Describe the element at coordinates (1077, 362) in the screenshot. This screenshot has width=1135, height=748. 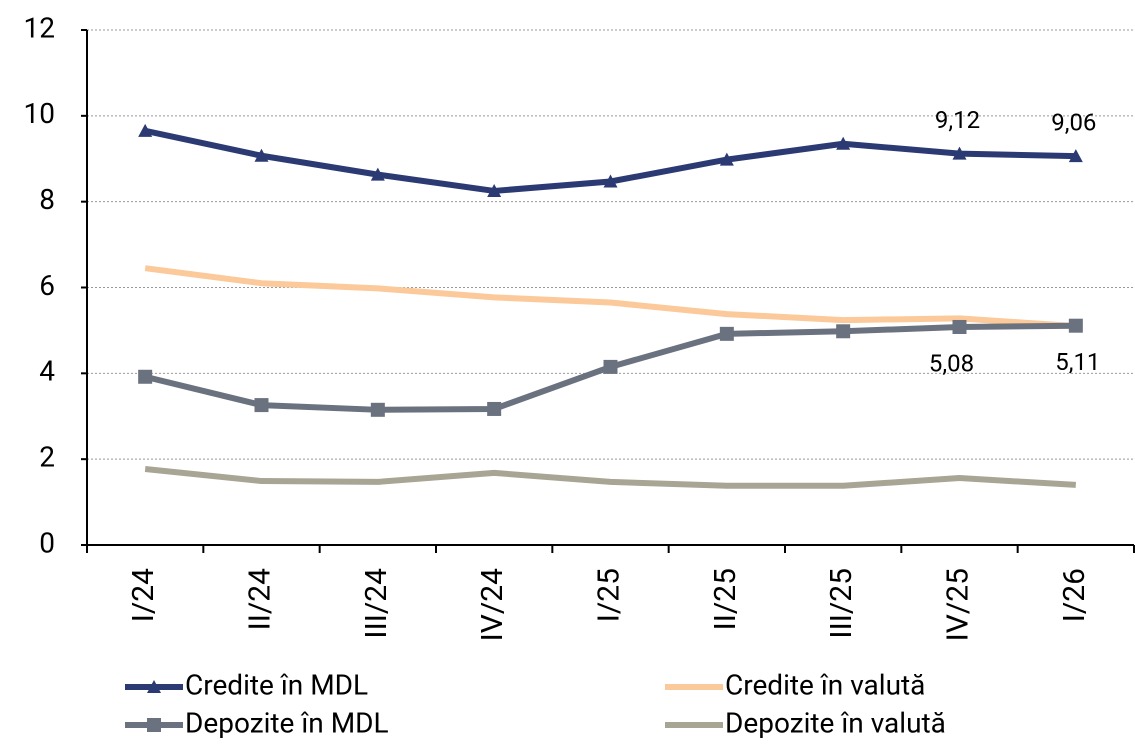
I see `data-label: 5,11` at that location.